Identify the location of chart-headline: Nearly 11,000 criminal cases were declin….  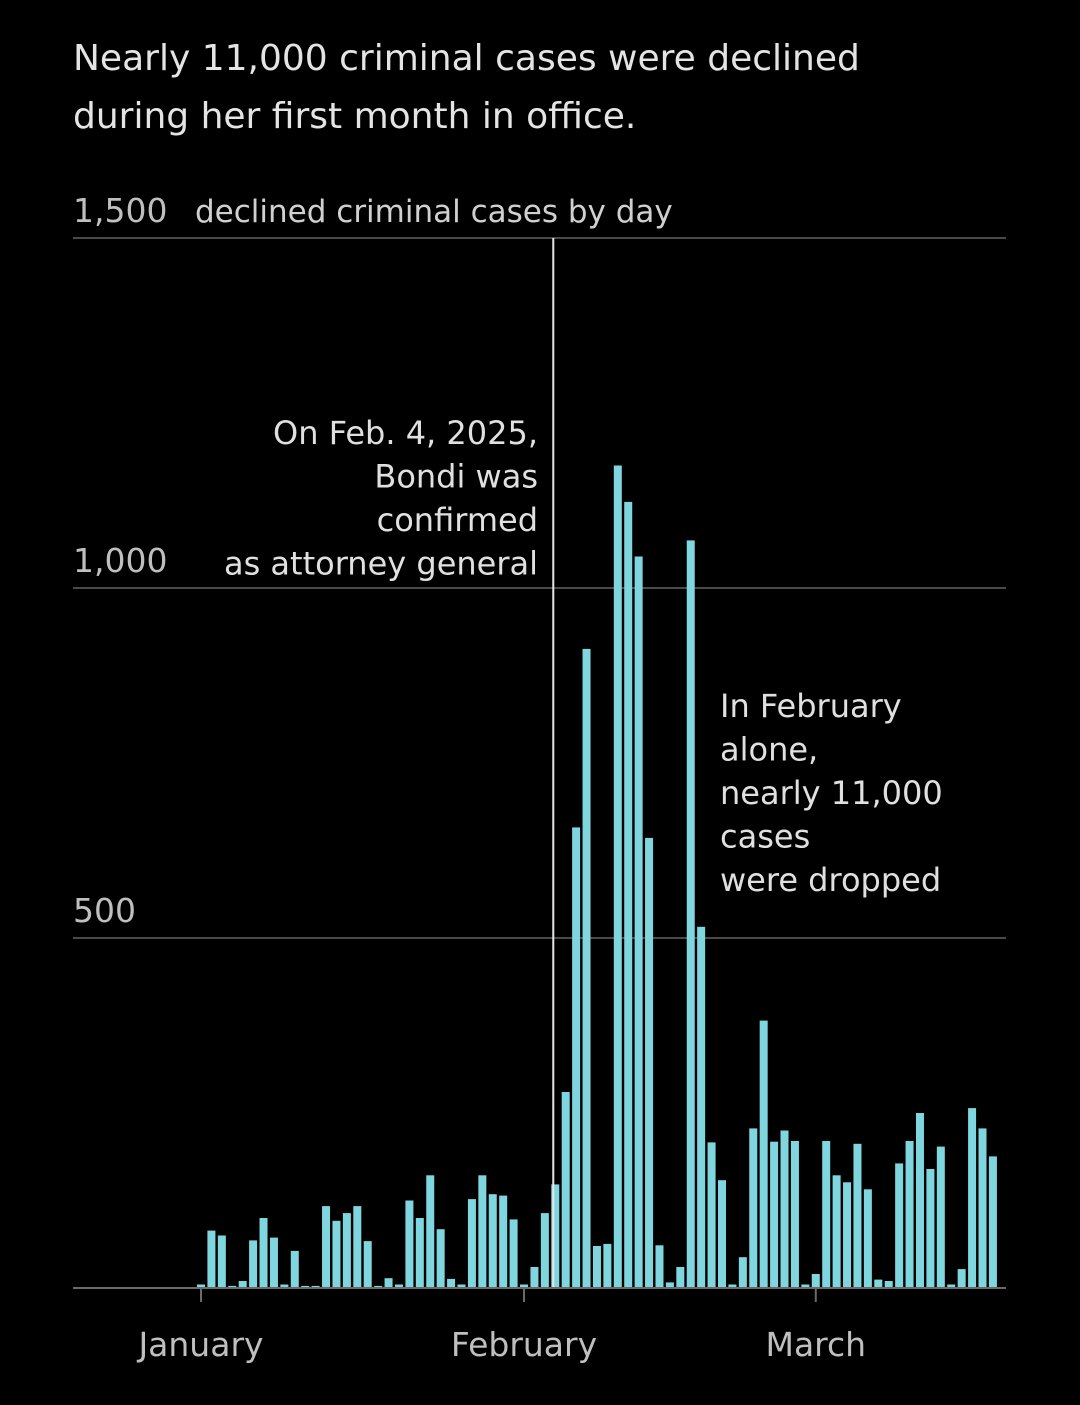
(466, 87).